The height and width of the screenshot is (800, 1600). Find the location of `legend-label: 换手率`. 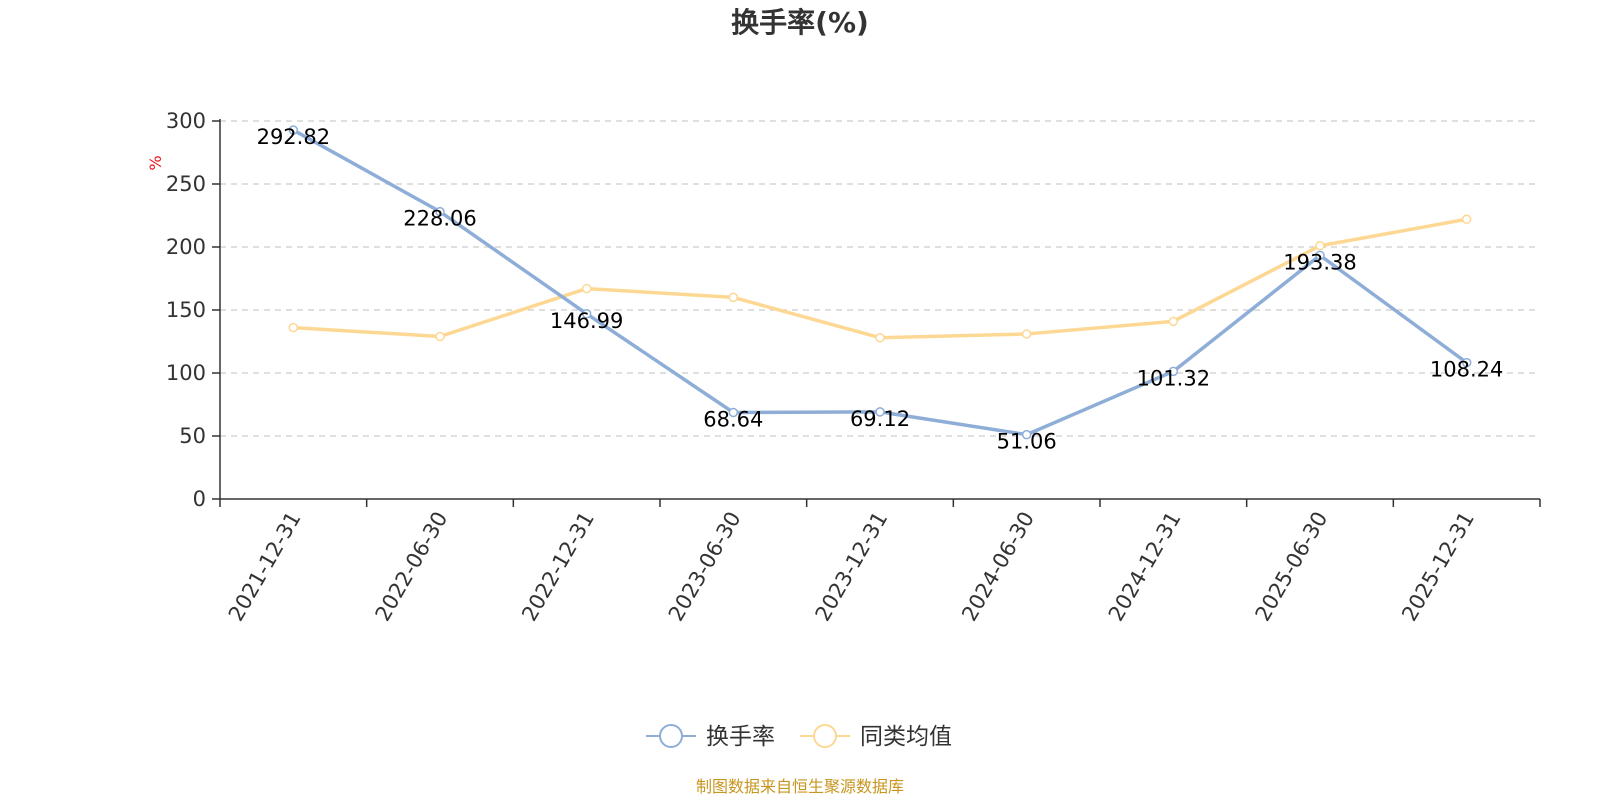

legend-label: 换手率 is located at coordinates (740, 737).